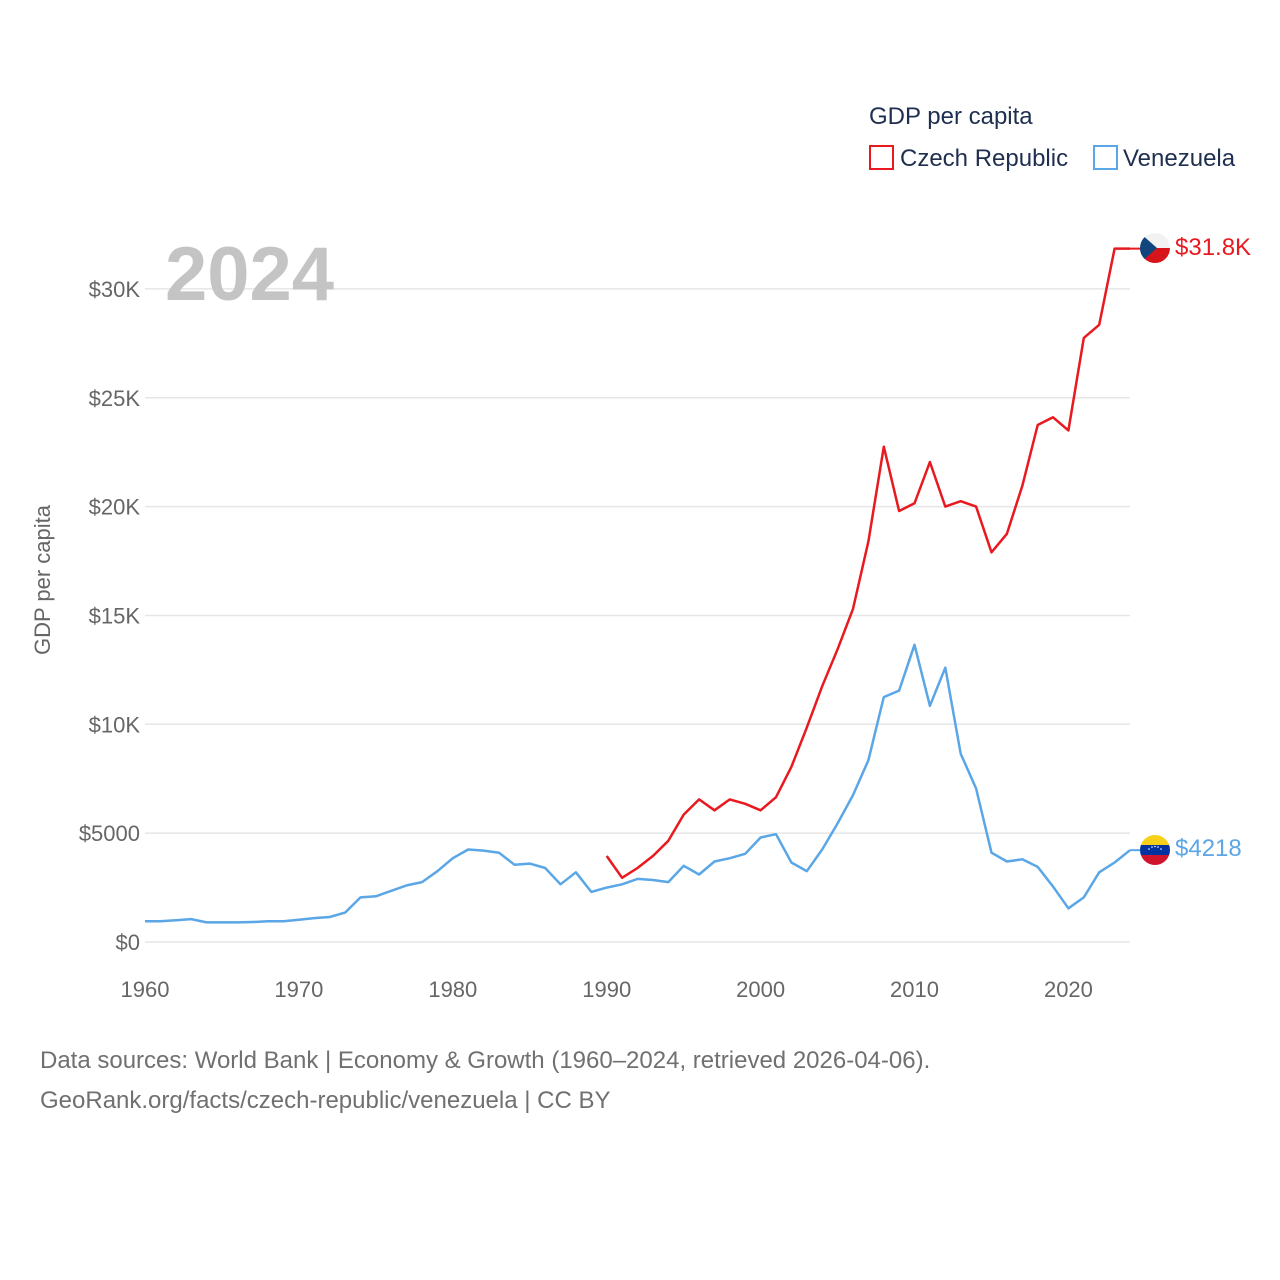 The image size is (1280, 1280). I want to click on y-tick-label: $5000, so click(109, 833).